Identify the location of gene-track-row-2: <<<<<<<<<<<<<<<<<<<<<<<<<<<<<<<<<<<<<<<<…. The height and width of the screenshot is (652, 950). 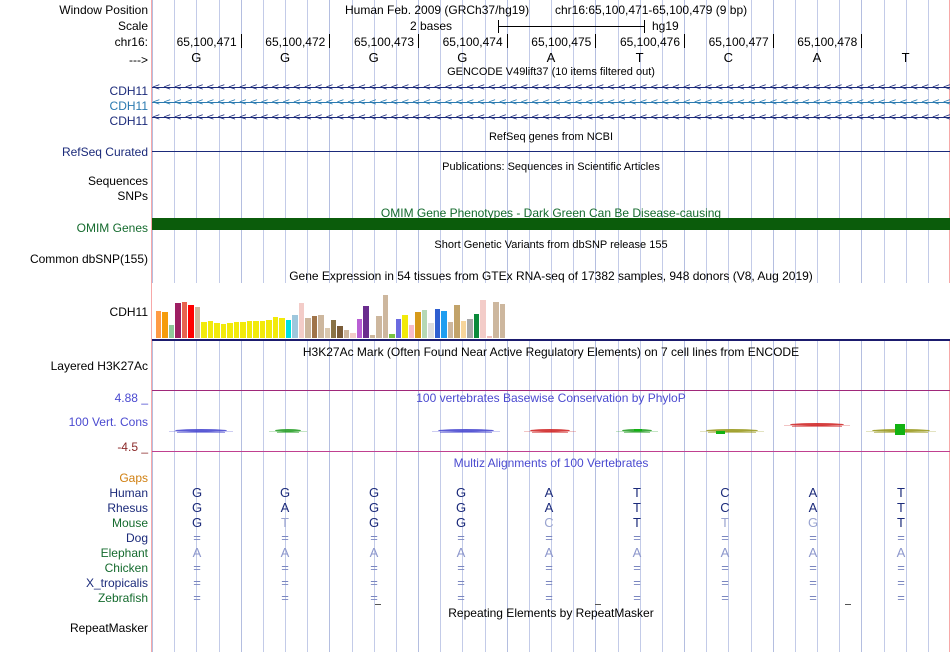
(551, 102).